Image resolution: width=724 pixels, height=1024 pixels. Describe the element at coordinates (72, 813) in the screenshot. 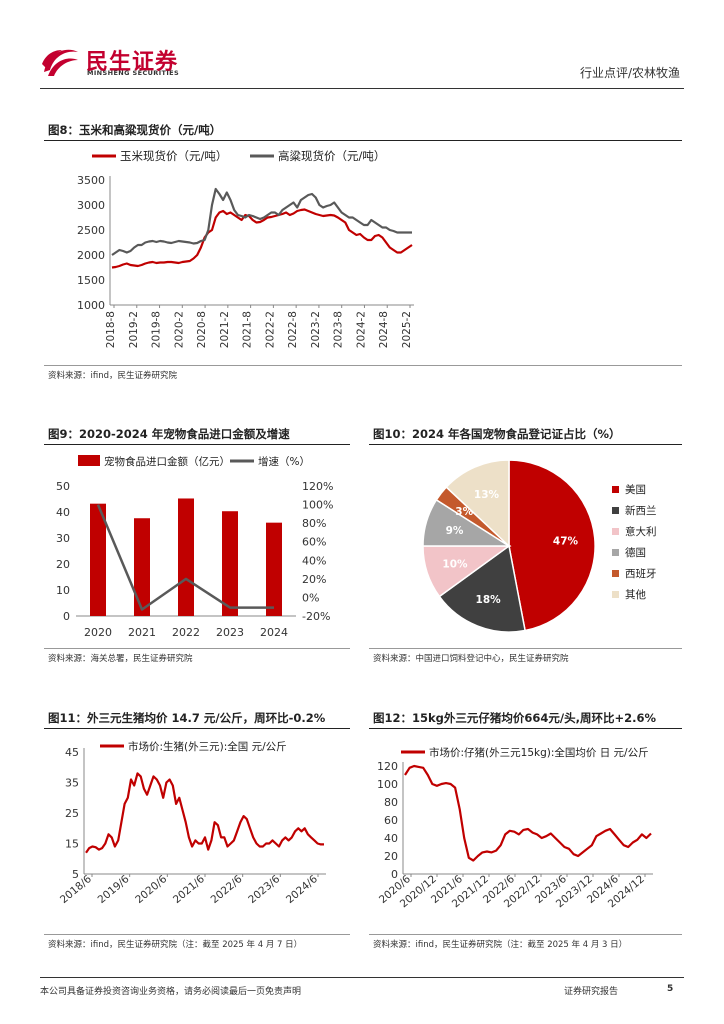

I see `y-tick-label: 25` at that location.